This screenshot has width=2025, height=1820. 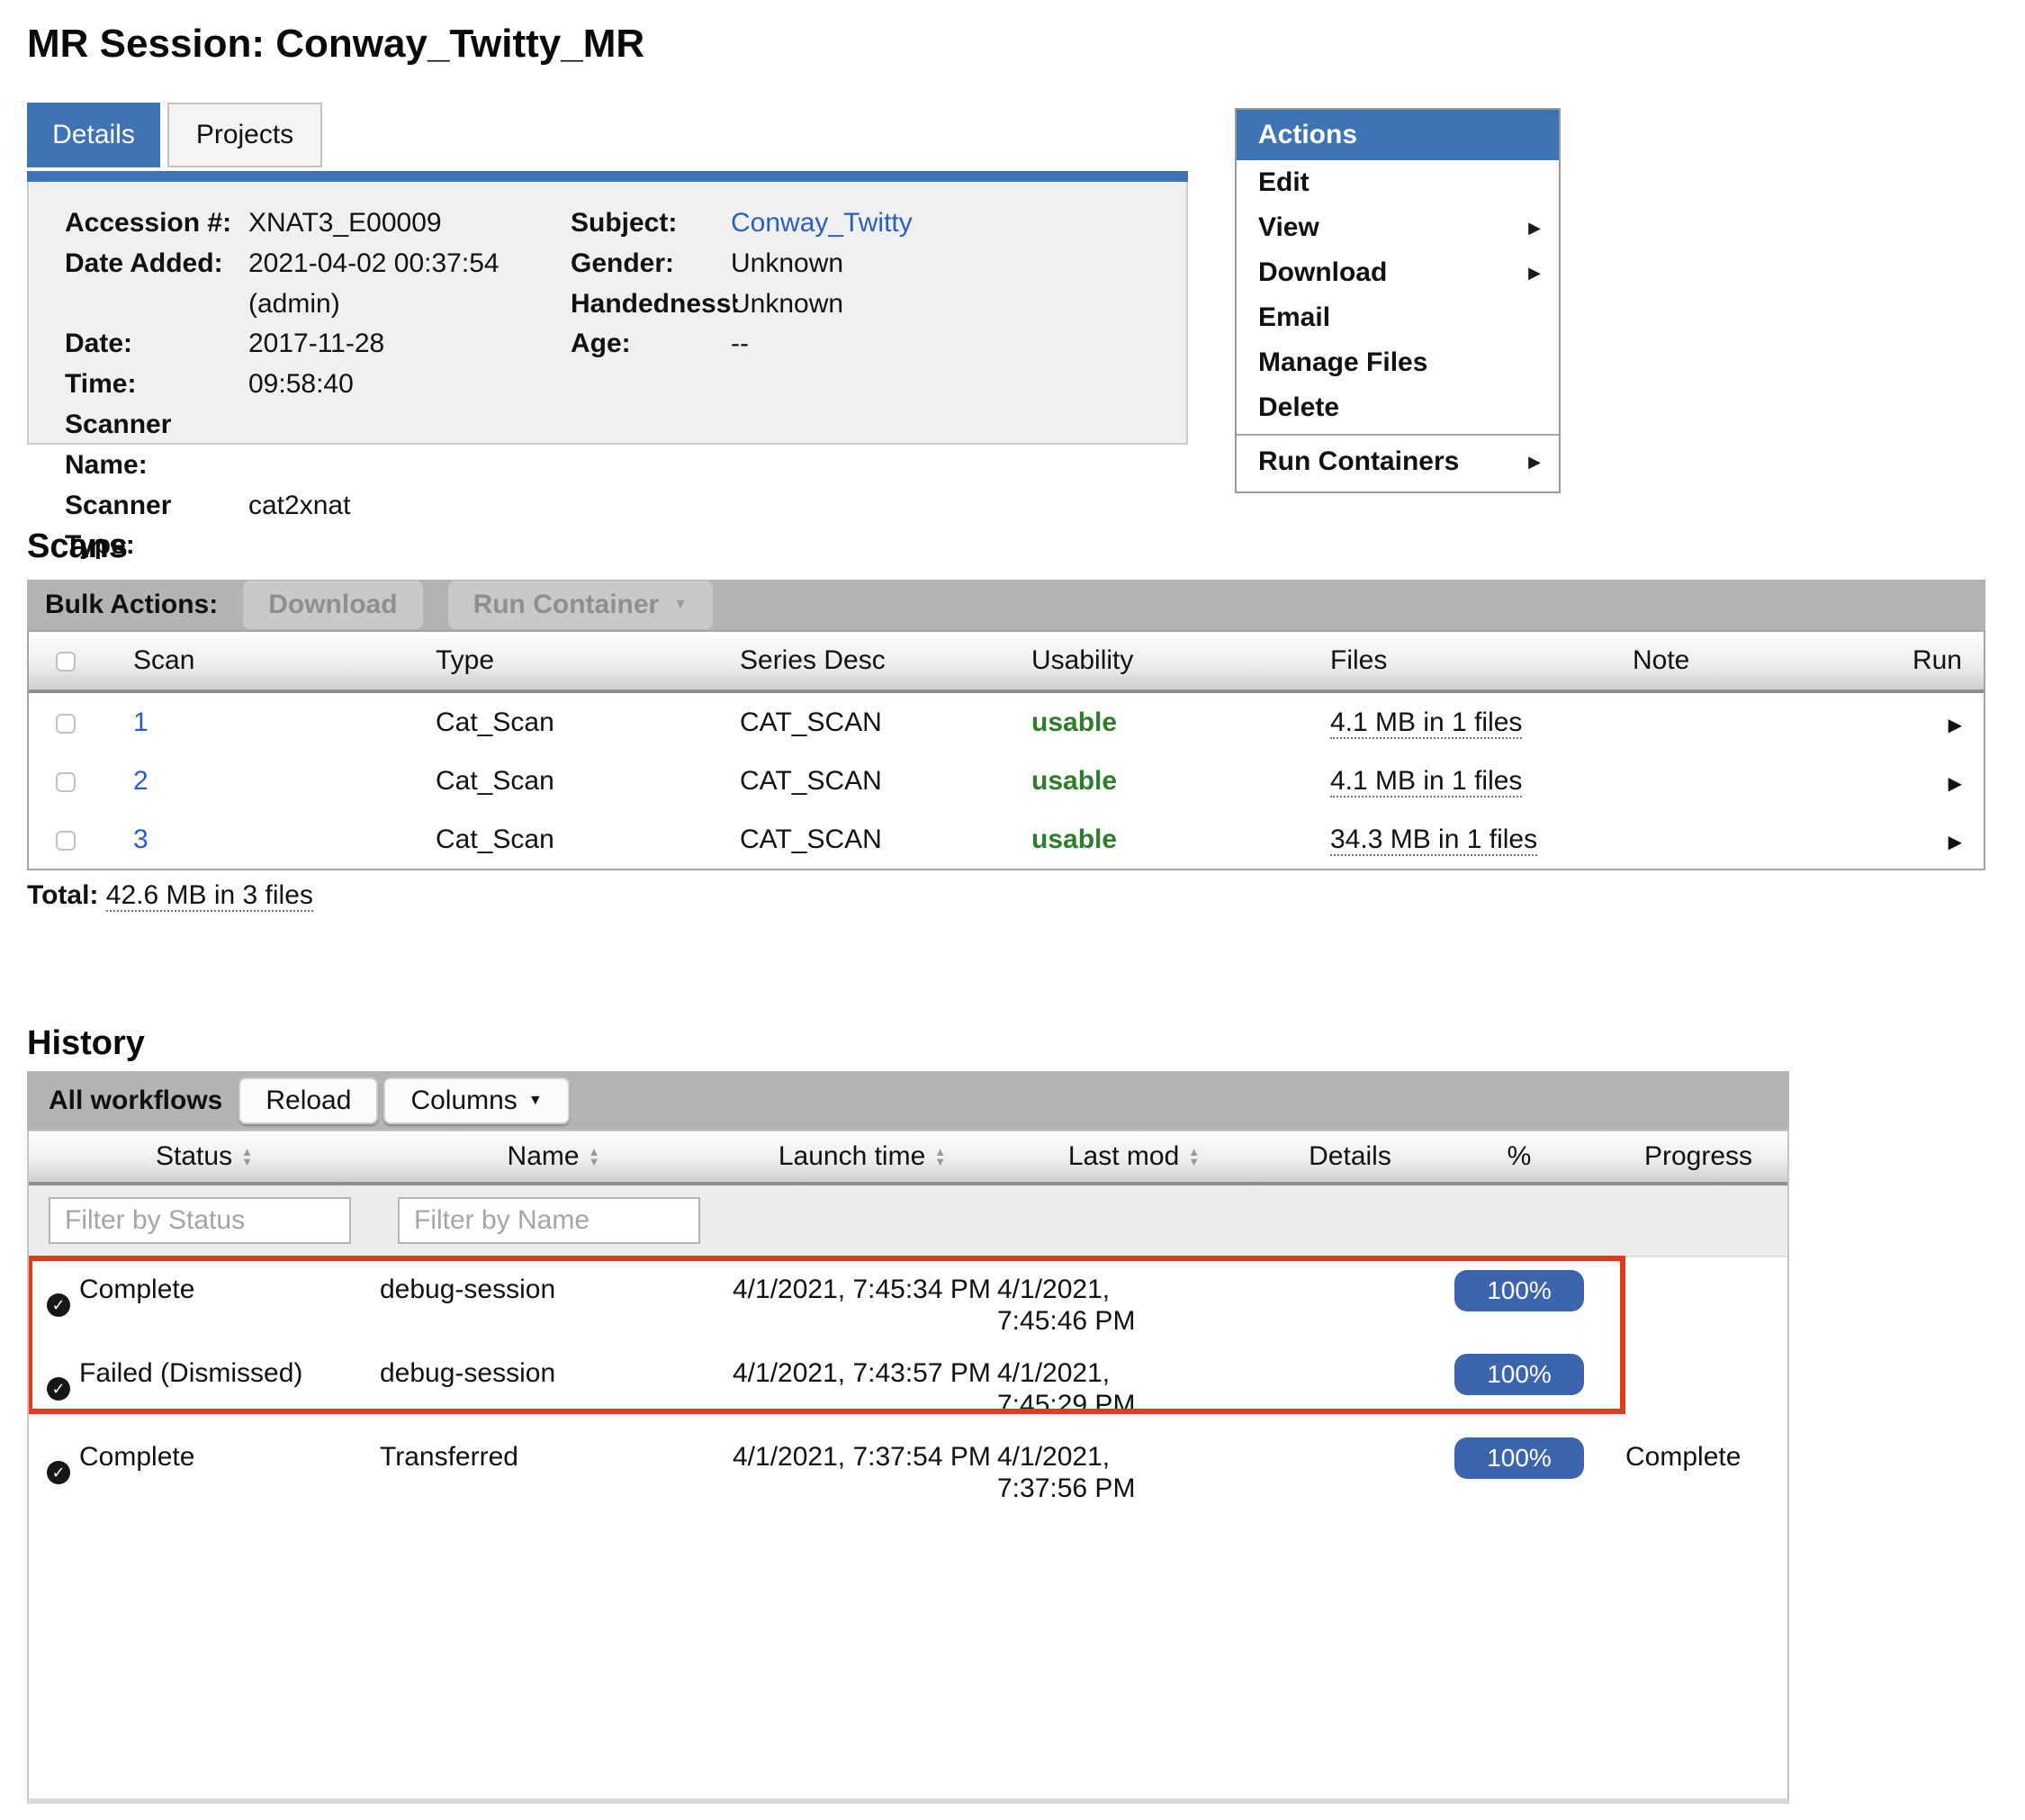 I want to click on note-column-header: Note, so click(x=1661, y=660).